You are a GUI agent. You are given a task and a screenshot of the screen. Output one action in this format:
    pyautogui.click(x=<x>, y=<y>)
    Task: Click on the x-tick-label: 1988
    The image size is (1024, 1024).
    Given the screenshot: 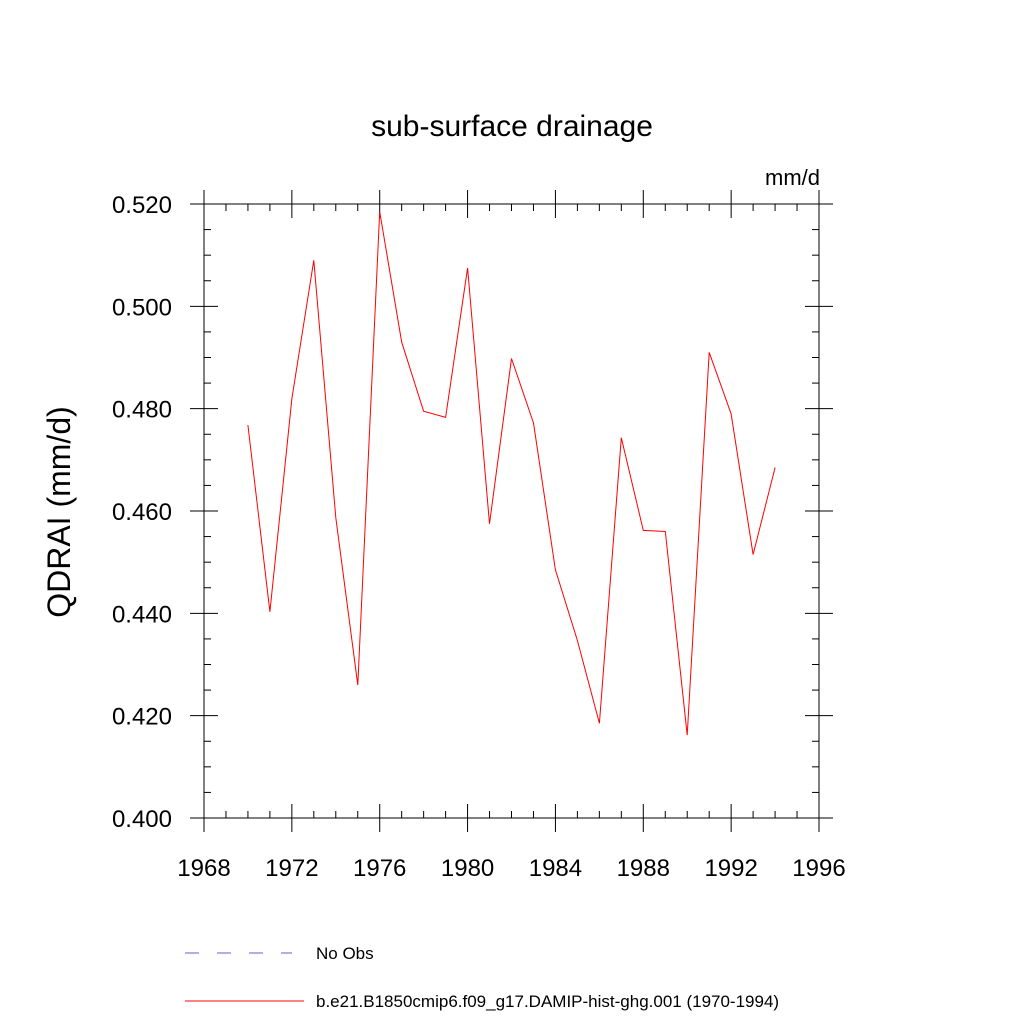 What is the action you would take?
    pyautogui.click(x=643, y=868)
    